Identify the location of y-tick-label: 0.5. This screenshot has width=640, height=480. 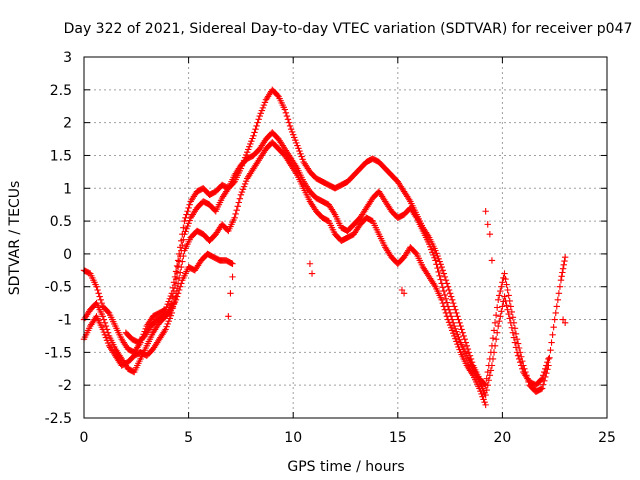
(61, 222).